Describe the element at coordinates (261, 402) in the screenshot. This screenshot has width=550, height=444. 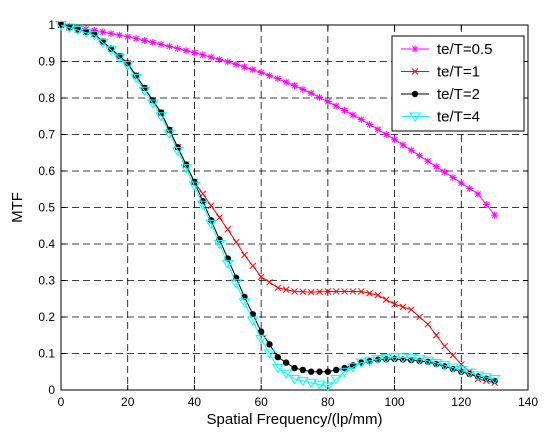
I see `x-tick-label: 60` at that location.